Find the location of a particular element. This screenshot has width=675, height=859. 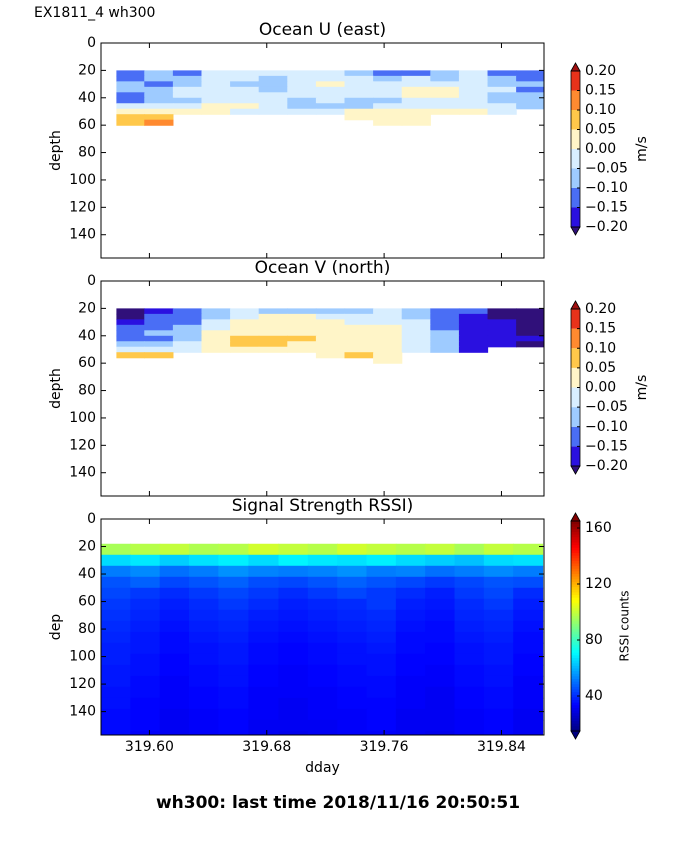

colorbar-tick-label: 0.00 is located at coordinates (600, 388).